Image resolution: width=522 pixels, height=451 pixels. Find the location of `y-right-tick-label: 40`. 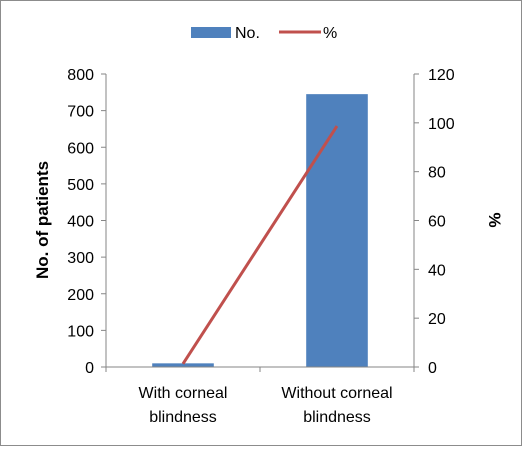

y-right-tick-label: 40 is located at coordinates (437, 270).